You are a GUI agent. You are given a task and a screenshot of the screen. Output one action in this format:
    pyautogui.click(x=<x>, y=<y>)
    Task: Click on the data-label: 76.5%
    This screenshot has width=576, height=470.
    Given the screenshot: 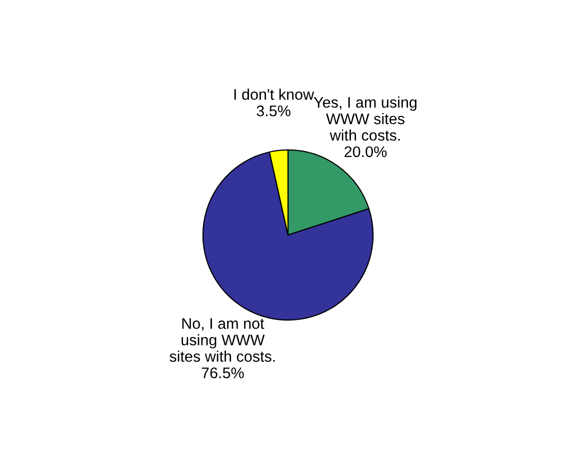 What is the action you would take?
    pyautogui.click(x=223, y=372)
    